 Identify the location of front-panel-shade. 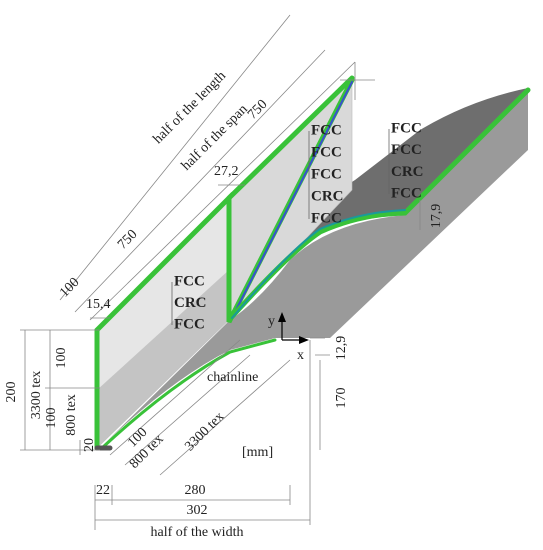
(163, 359).